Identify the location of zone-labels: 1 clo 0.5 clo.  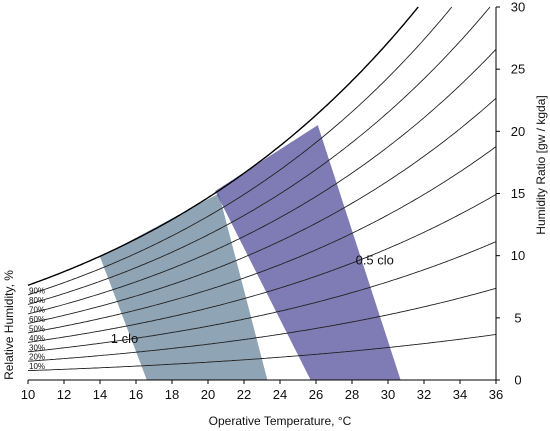
(252, 299).